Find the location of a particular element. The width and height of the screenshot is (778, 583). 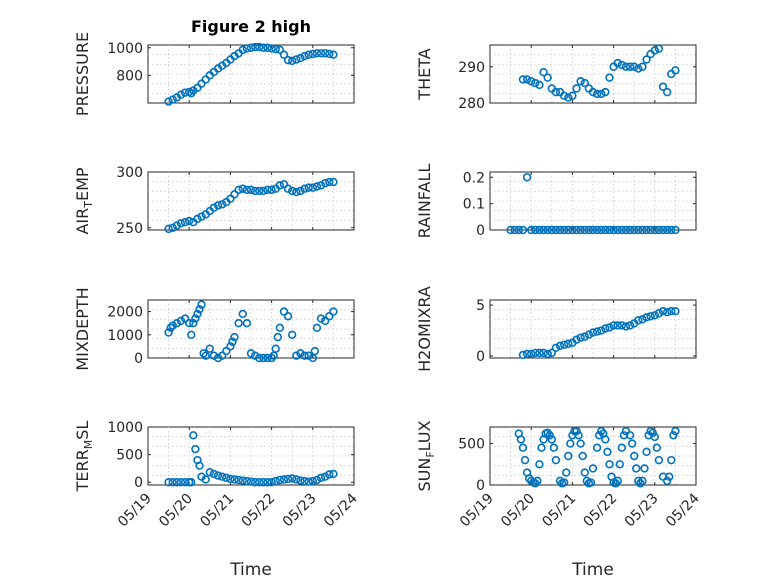

y-tick-label: 500 is located at coordinates (471, 445).